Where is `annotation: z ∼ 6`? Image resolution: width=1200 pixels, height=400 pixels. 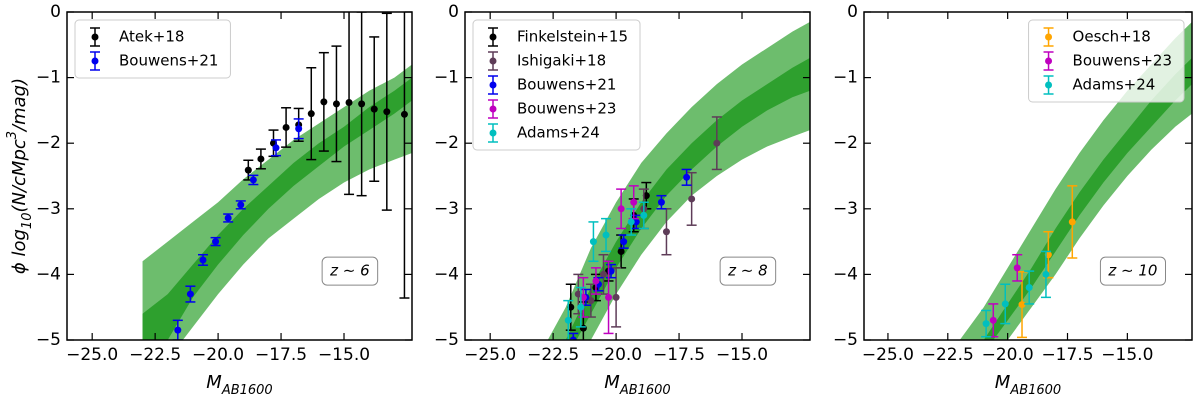 annotation: z ∼ 6 is located at coordinates (349, 271).